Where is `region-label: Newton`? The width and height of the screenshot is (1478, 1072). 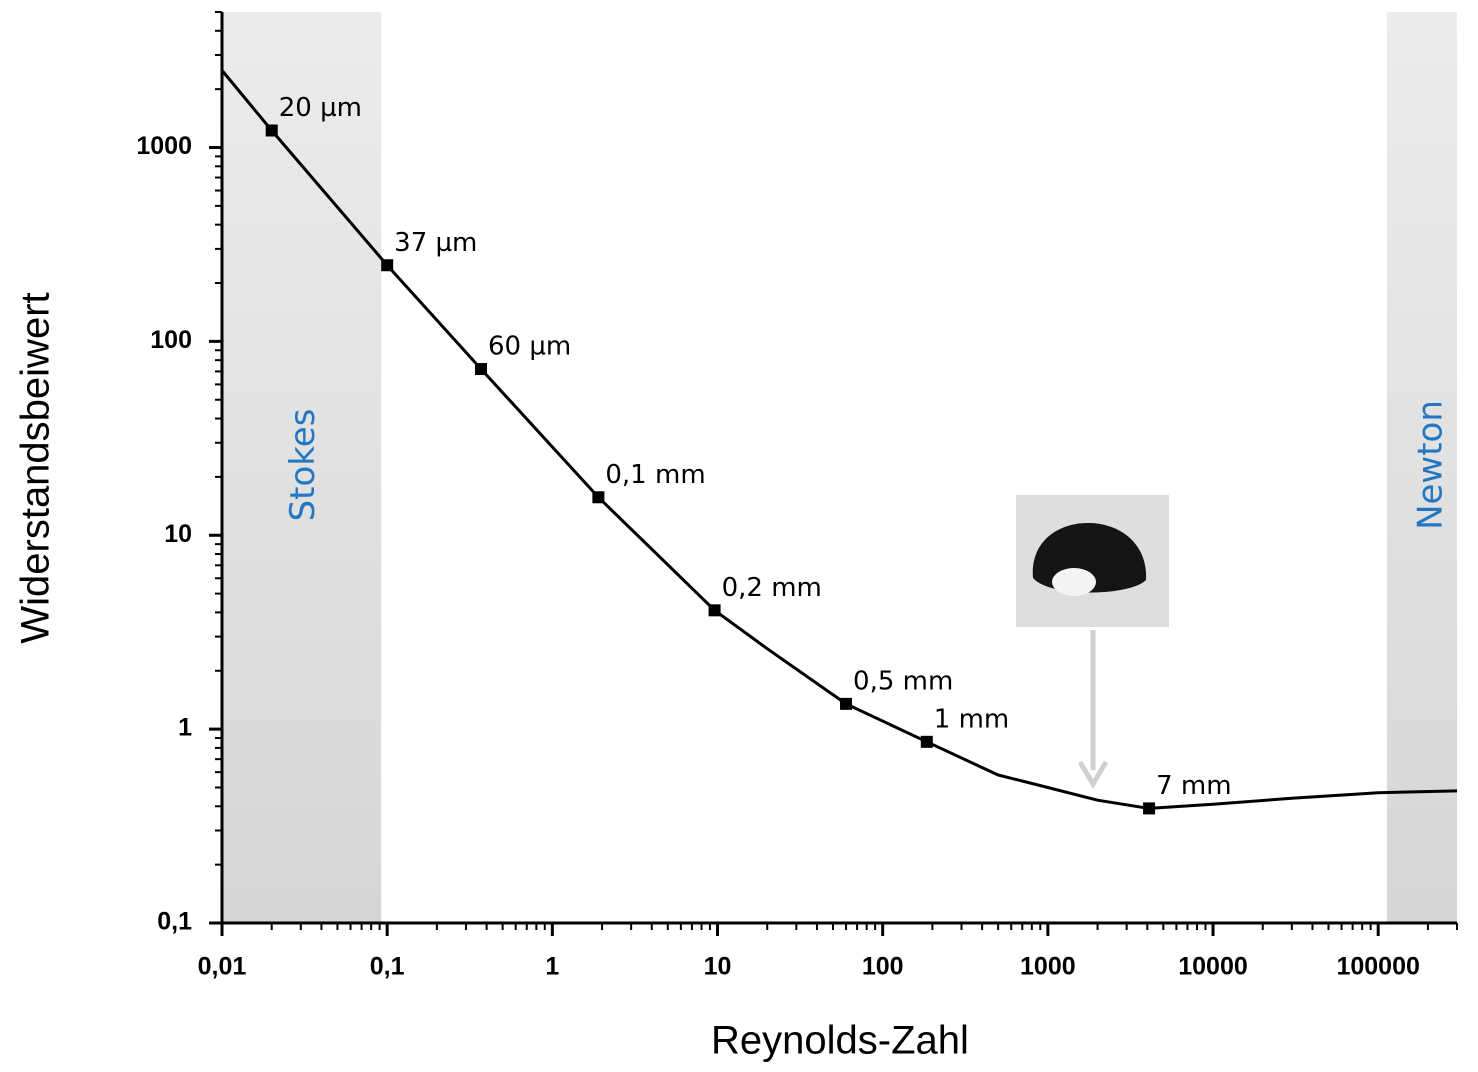 region-label: Newton is located at coordinates (1430, 465).